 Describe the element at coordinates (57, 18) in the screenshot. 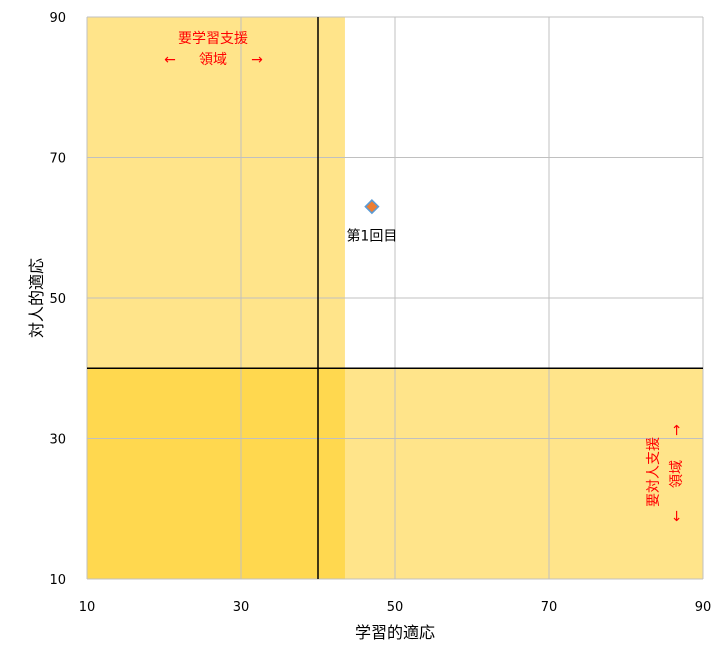

I see `y-tick-label-4: 90` at that location.